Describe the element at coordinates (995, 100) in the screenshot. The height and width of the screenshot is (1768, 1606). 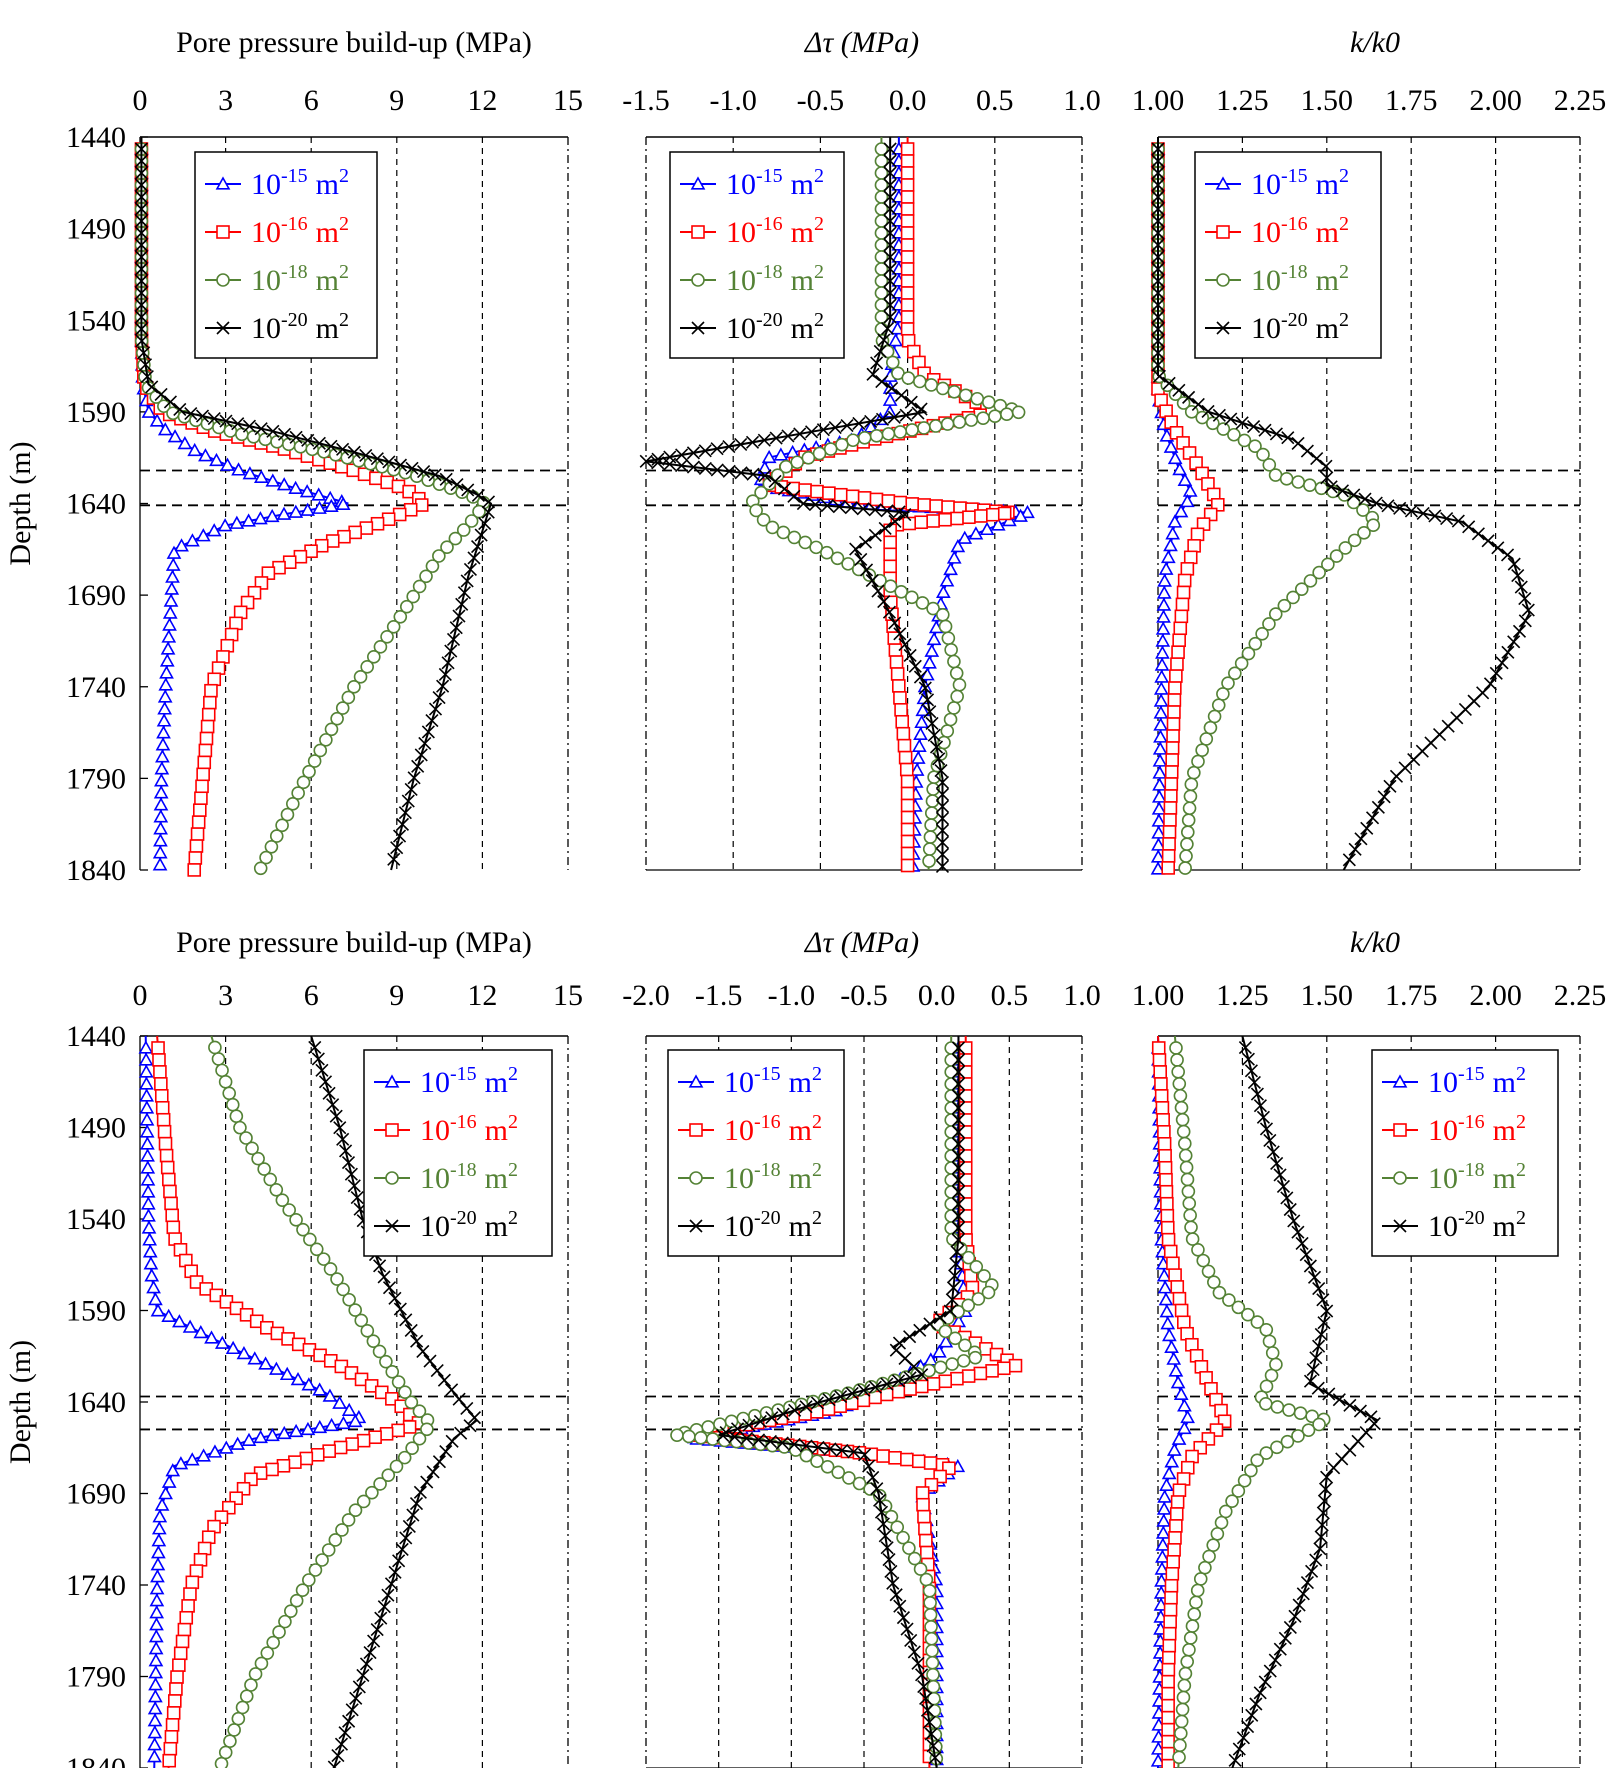
I see `x-tick-label: 0.5` at that location.